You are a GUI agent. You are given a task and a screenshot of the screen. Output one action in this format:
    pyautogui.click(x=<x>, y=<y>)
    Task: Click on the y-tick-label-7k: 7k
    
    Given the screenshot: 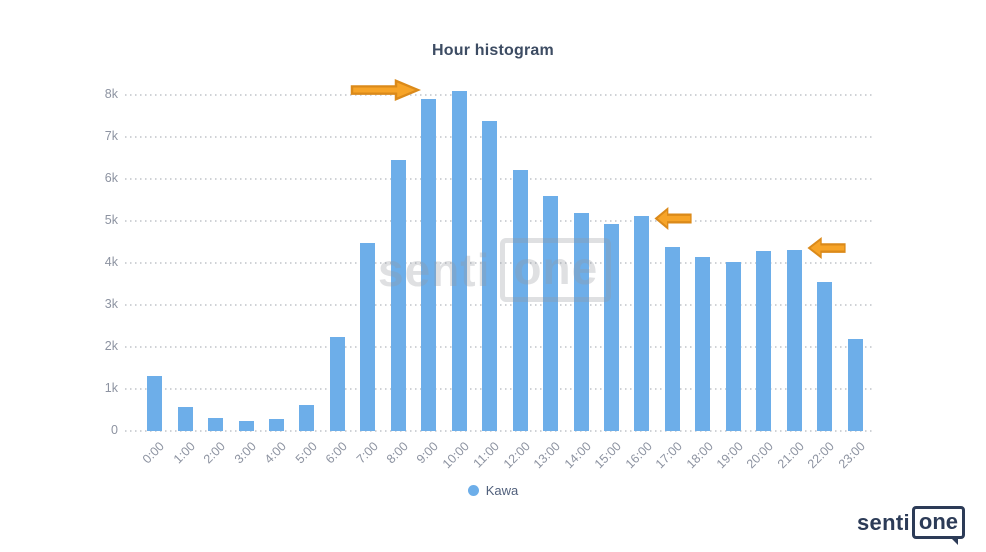 What is the action you would take?
    pyautogui.click(x=111, y=136)
    